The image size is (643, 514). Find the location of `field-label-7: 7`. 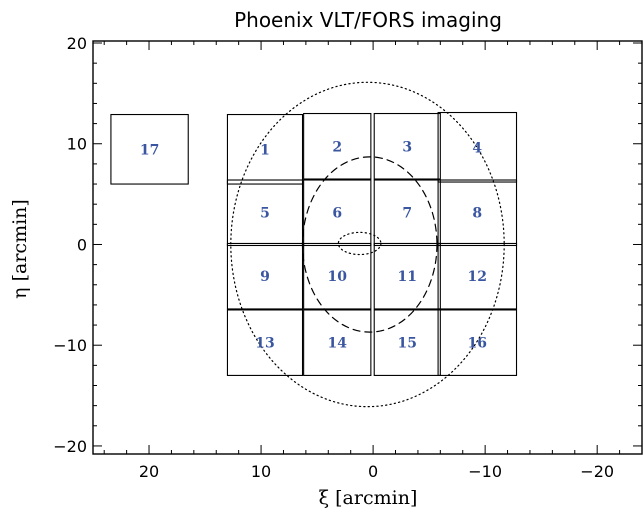

field-label-7: 7 is located at coordinates (407, 214).